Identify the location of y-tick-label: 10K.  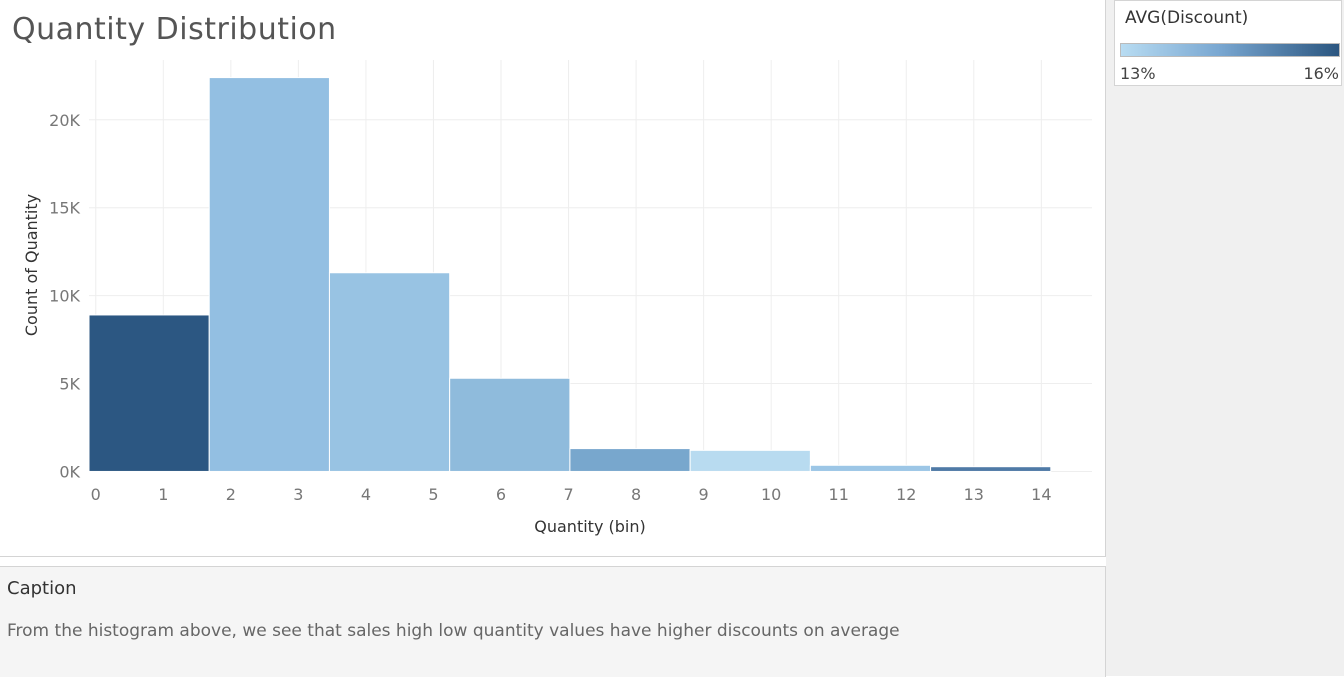
(64, 296).